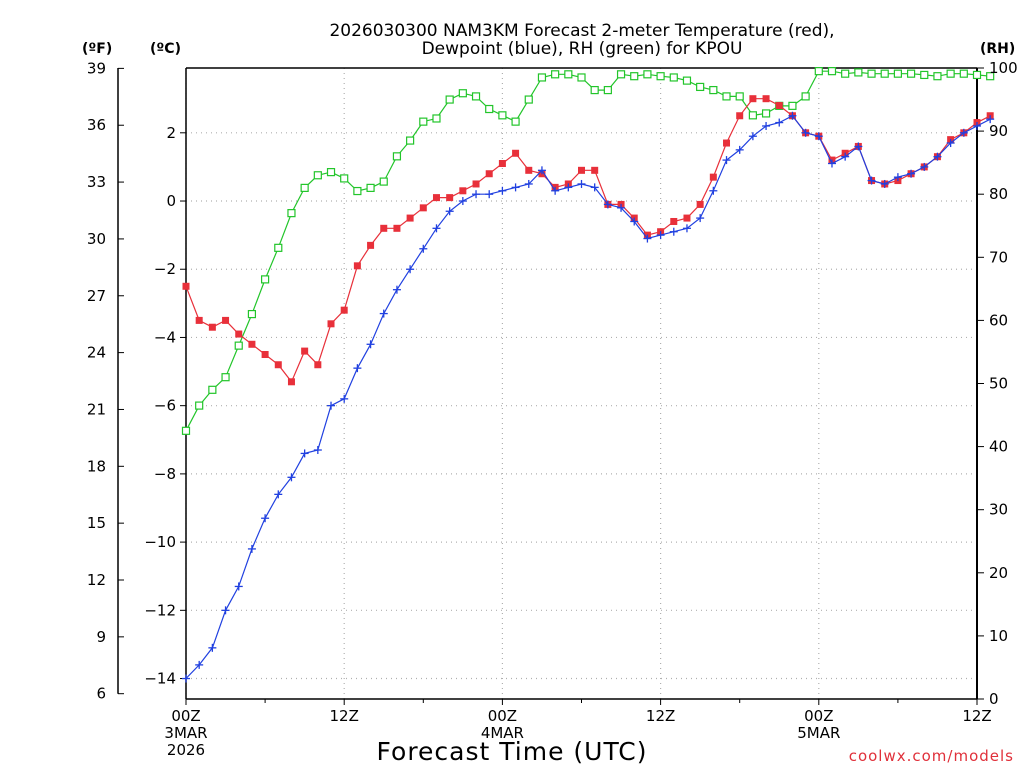  What do you see at coordinates (998, 447) in the screenshot?
I see `rh-tick-label: 40` at bounding box center [998, 447].